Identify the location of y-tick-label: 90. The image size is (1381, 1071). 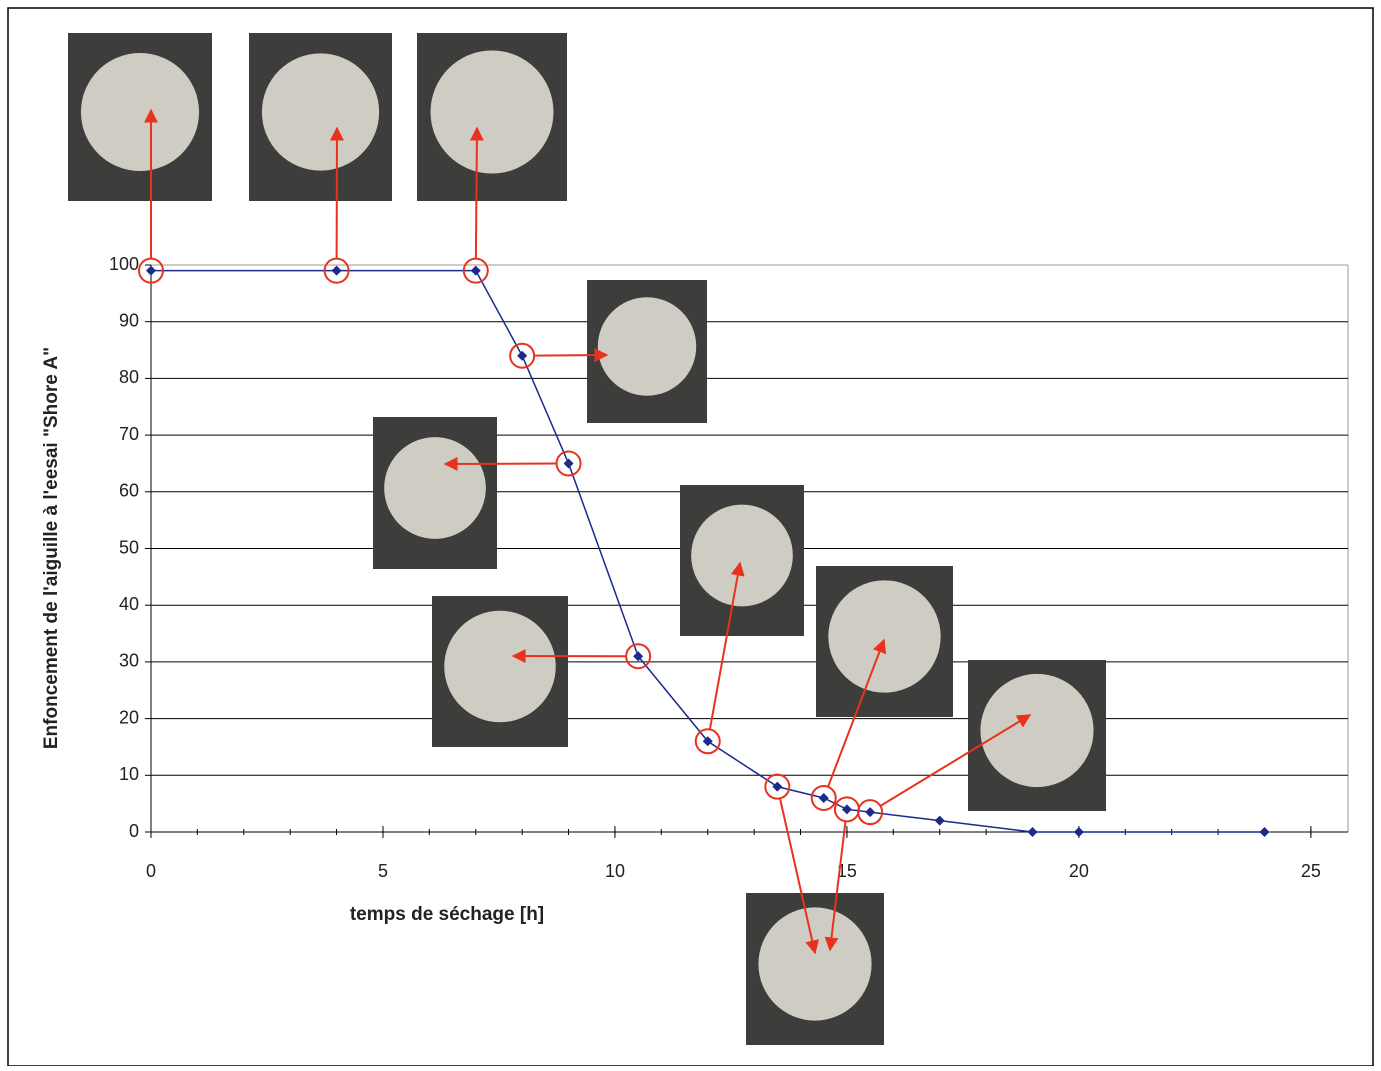
(129, 320).